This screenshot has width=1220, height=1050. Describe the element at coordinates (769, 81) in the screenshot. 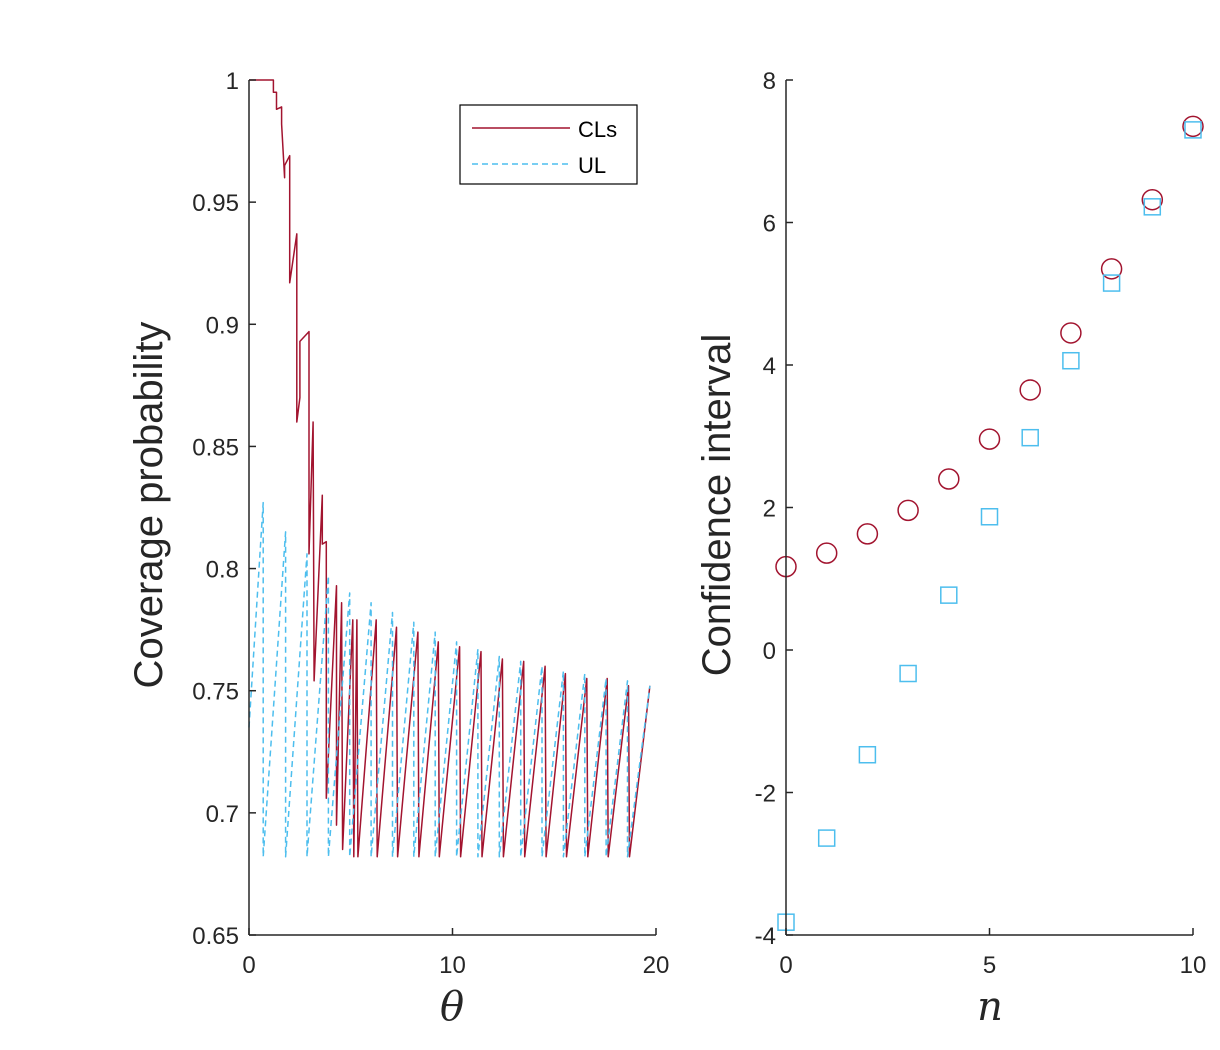

I see `confidence-y-tick-label: 8` at that location.